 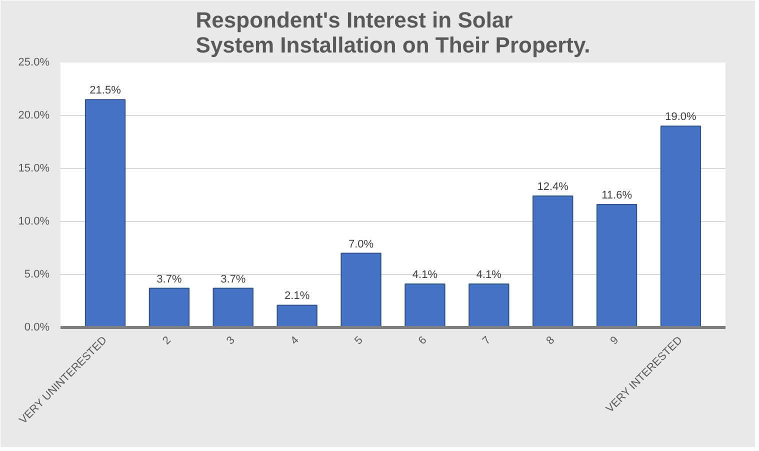 I want to click on x-tick-label: 6, so click(x=423, y=341).